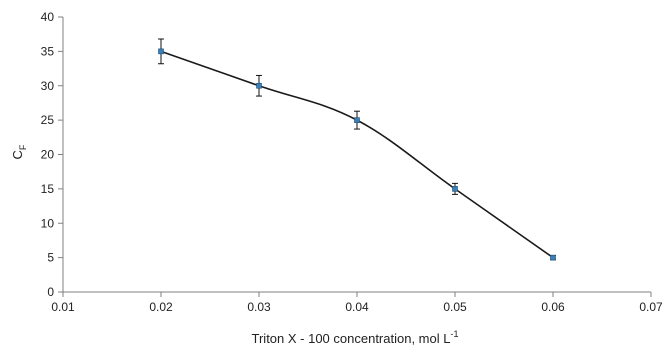 Image resolution: width=665 pixels, height=356 pixels. Describe the element at coordinates (48, 17) in the screenshot. I see `y-tick-label: 40` at that location.